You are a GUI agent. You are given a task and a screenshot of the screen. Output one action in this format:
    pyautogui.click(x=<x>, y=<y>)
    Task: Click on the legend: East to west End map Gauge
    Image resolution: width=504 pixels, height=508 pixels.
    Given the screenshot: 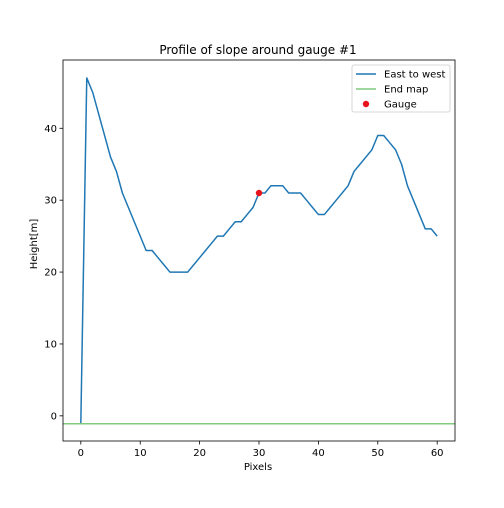 What is the action you would take?
    pyautogui.click(x=401, y=88)
    